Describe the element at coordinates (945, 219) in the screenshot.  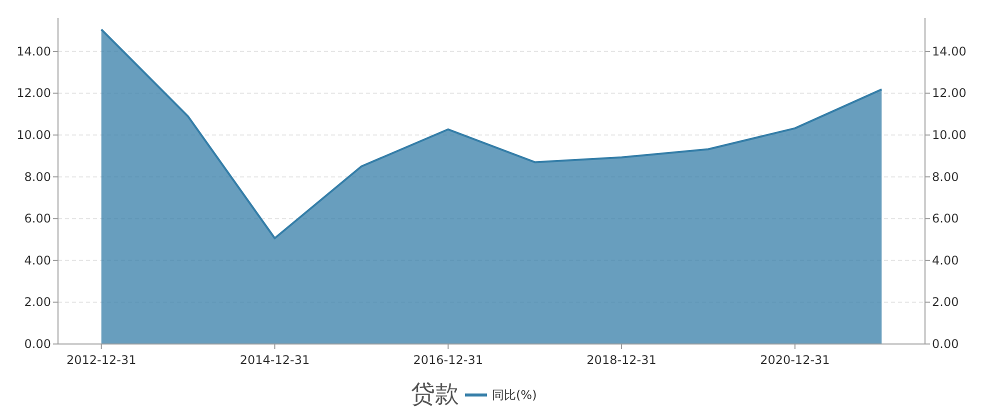
I see `y2-tick-label: 6.00` at that location.